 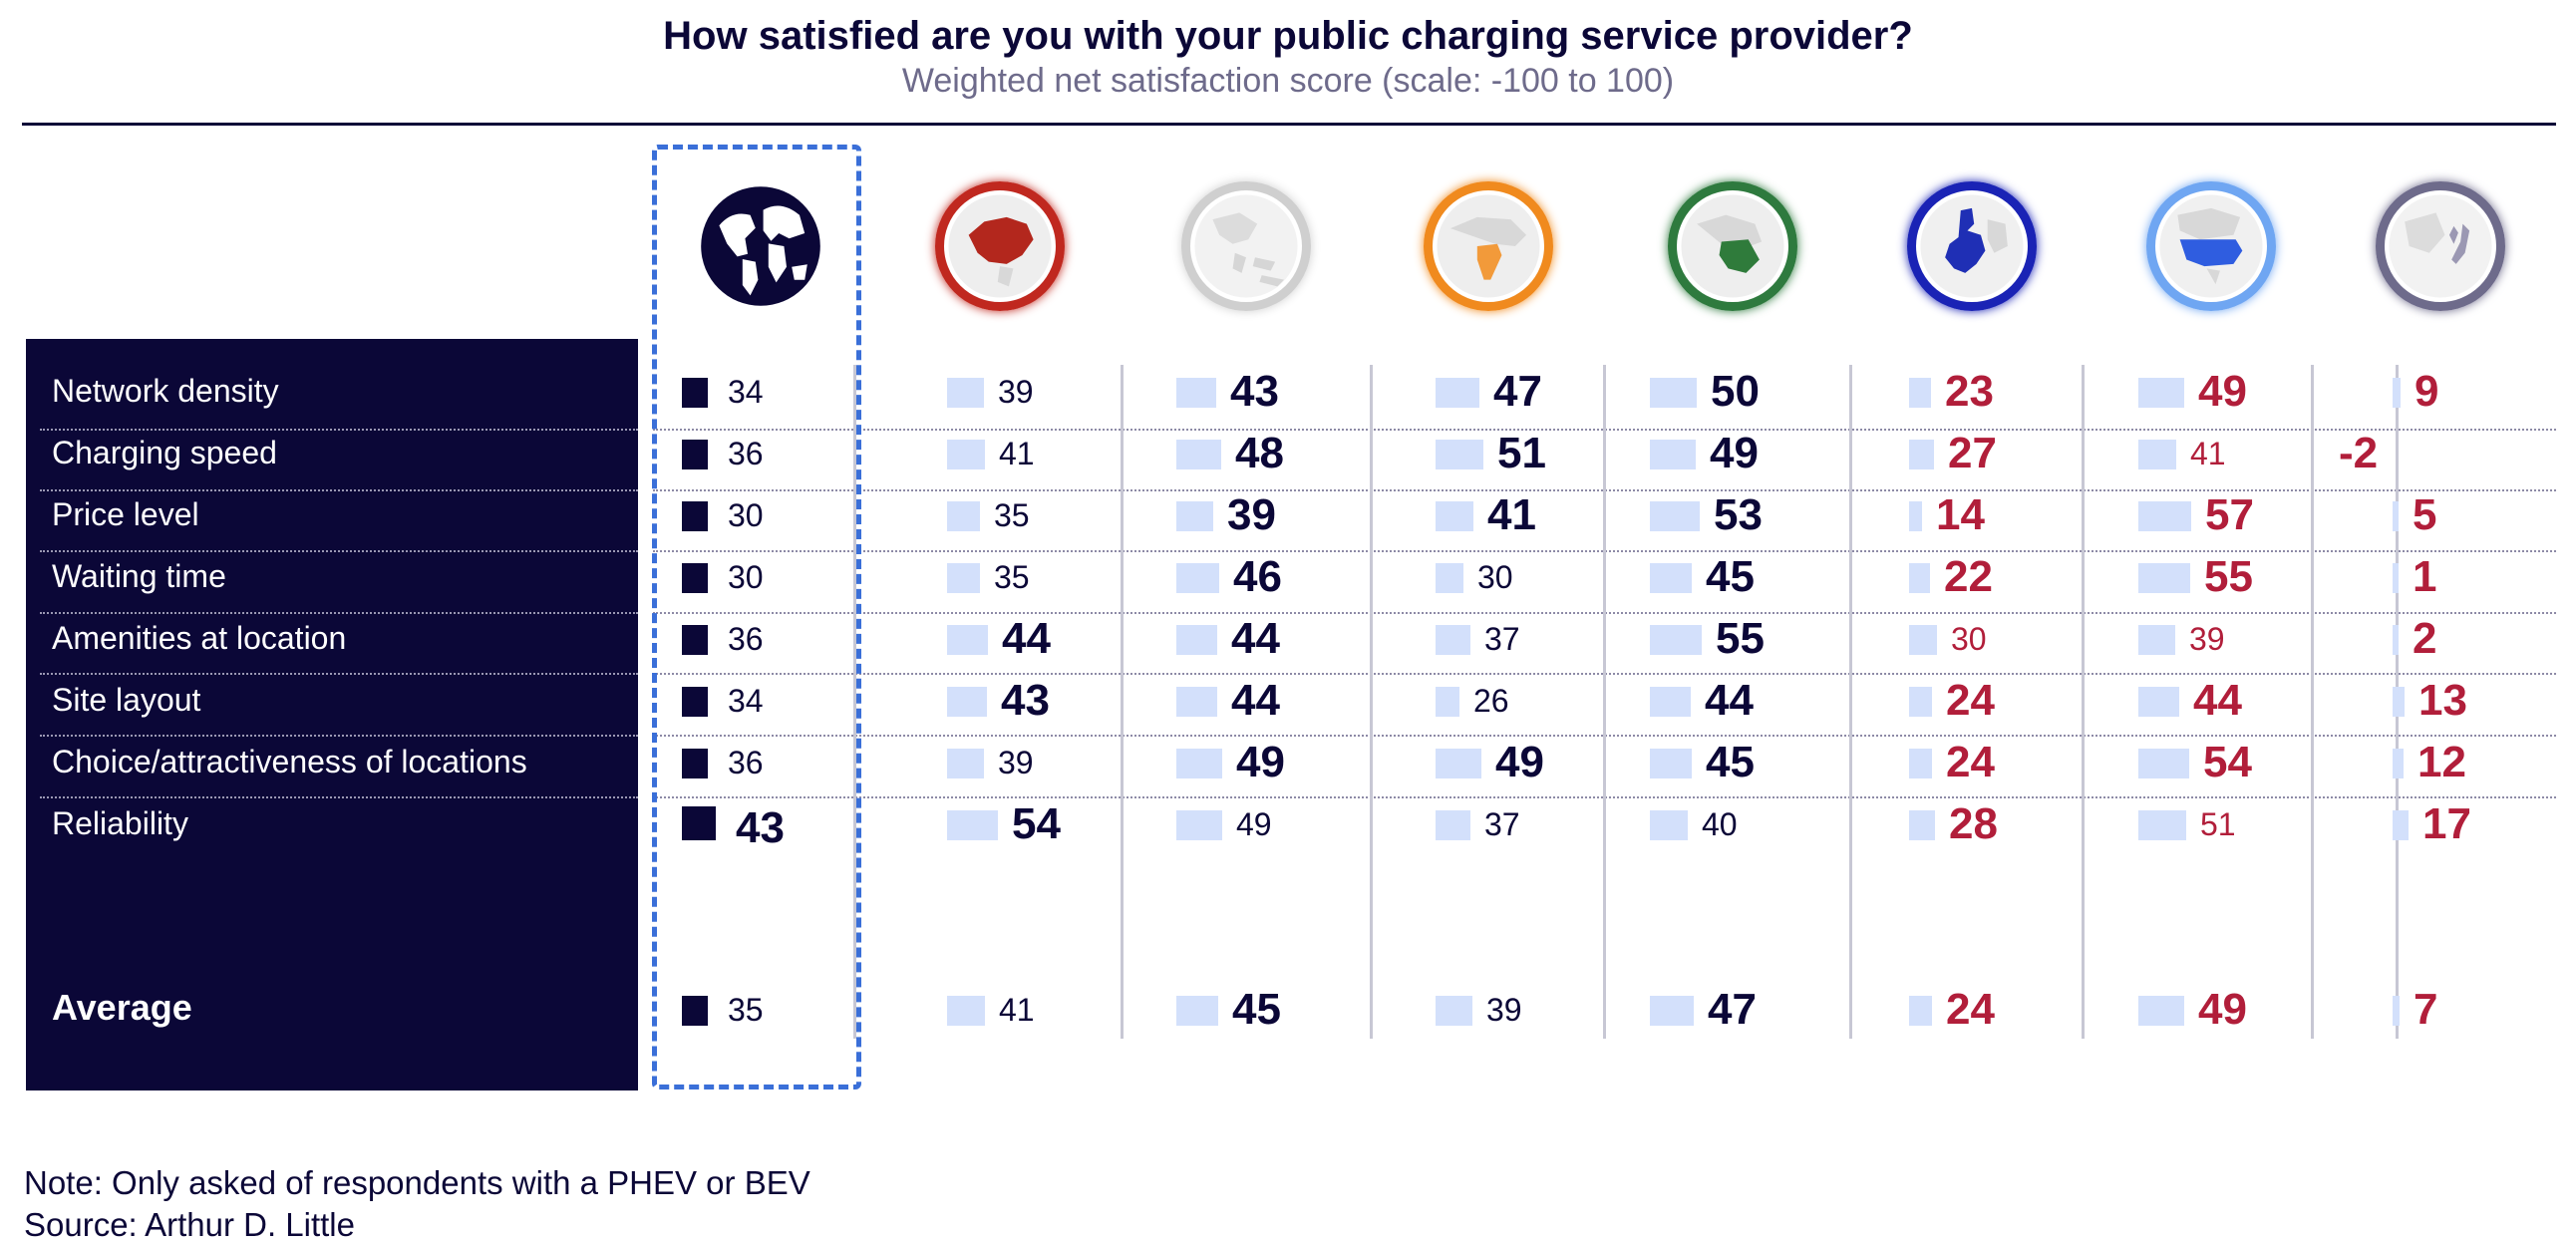 I want to click on middle-east-map-icon, so click(x=1732, y=246).